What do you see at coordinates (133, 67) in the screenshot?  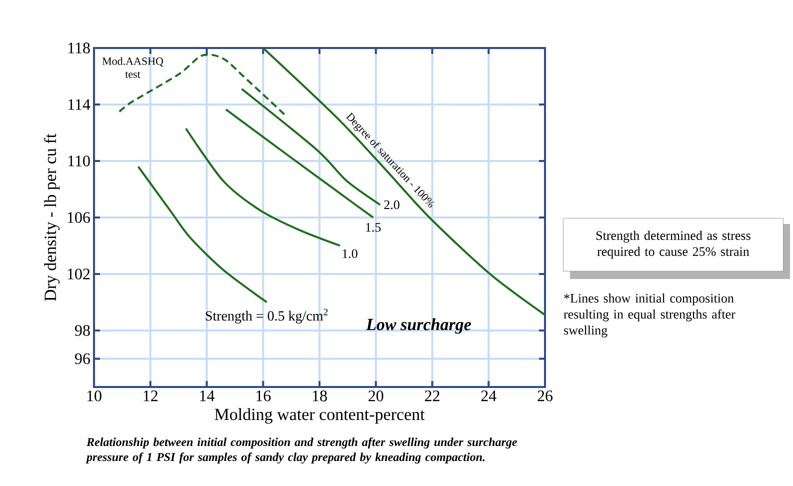 I see `series-label: Mod.AASHQ test` at bounding box center [133, 67].